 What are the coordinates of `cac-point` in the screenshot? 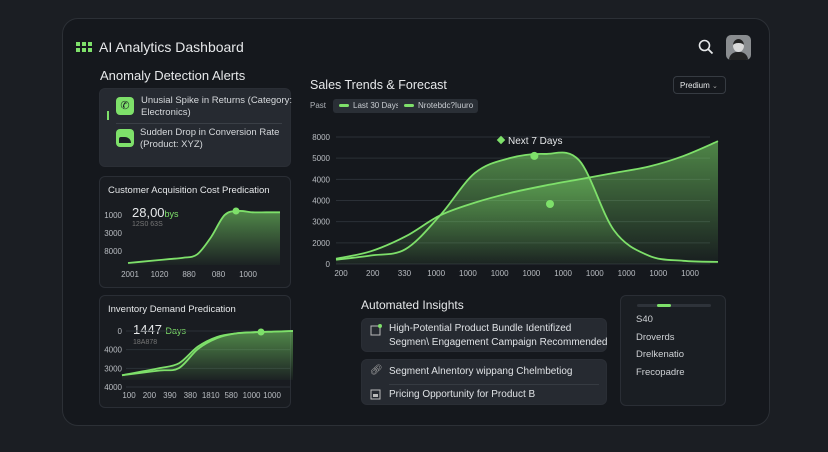 It's located at (236, 211).